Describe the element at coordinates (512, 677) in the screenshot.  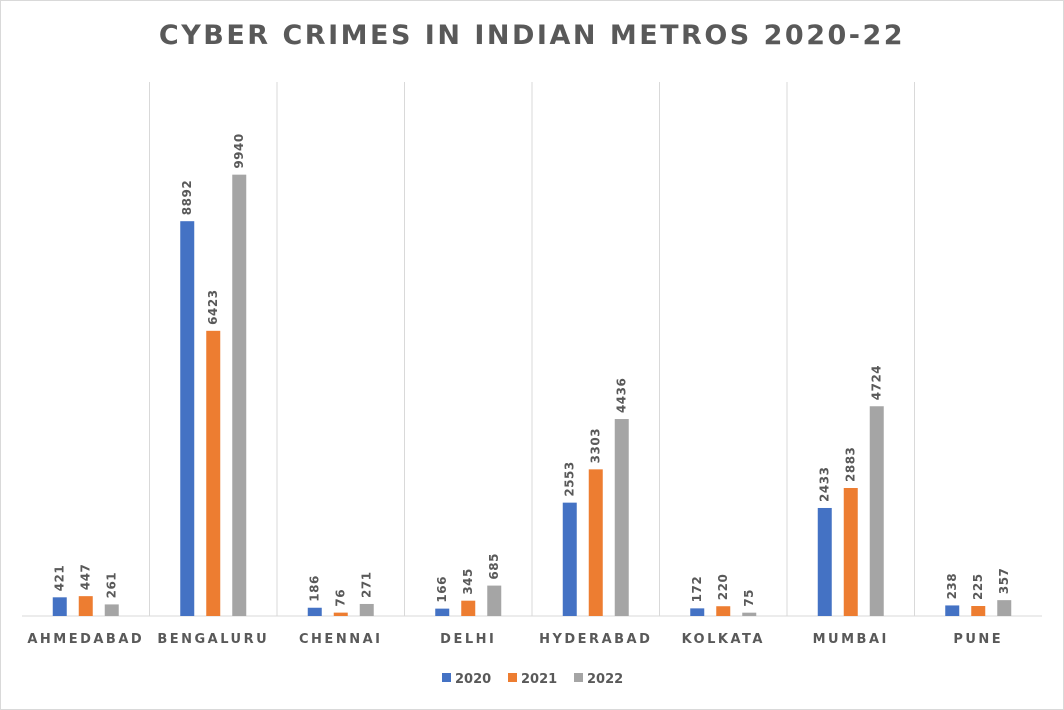
I see `legend-swatch-2021` at that location.